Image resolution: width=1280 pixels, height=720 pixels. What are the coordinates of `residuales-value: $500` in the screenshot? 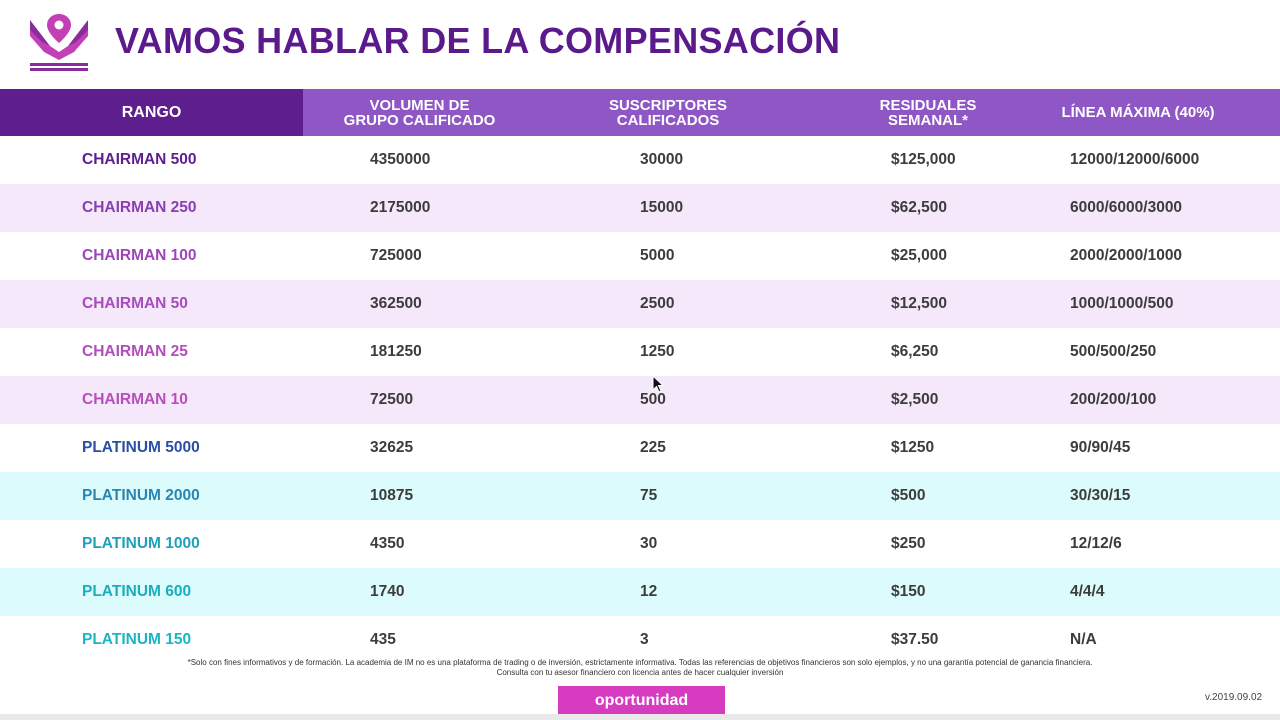 It's located at (908, 495).